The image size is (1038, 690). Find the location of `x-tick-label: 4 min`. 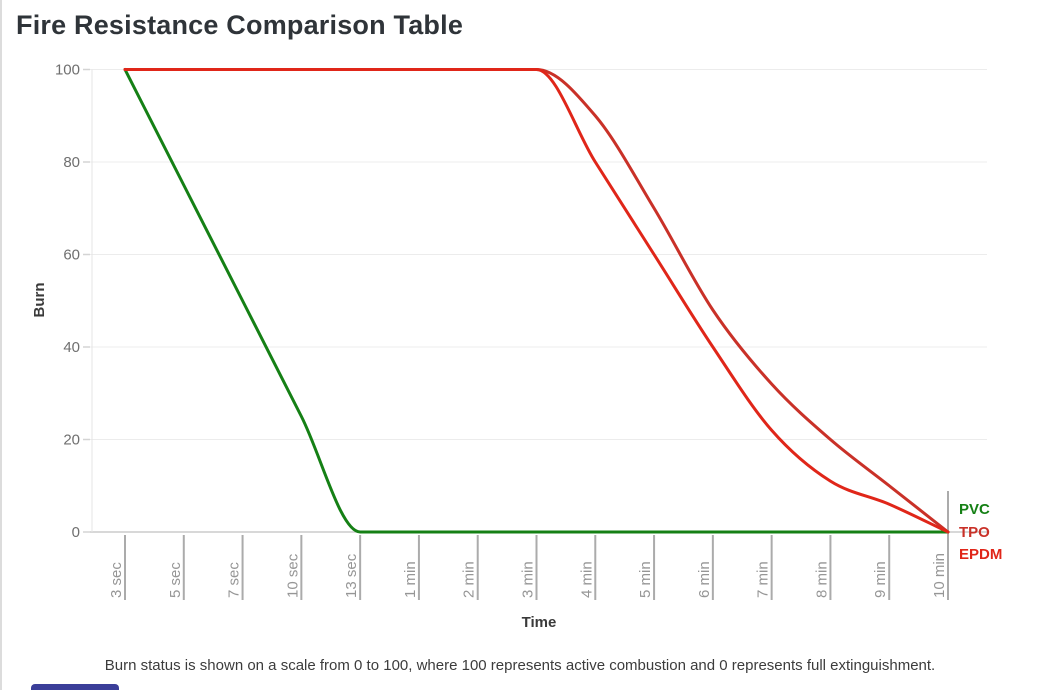

x-tick-label: 4 min is located at coordinates (586, 579).